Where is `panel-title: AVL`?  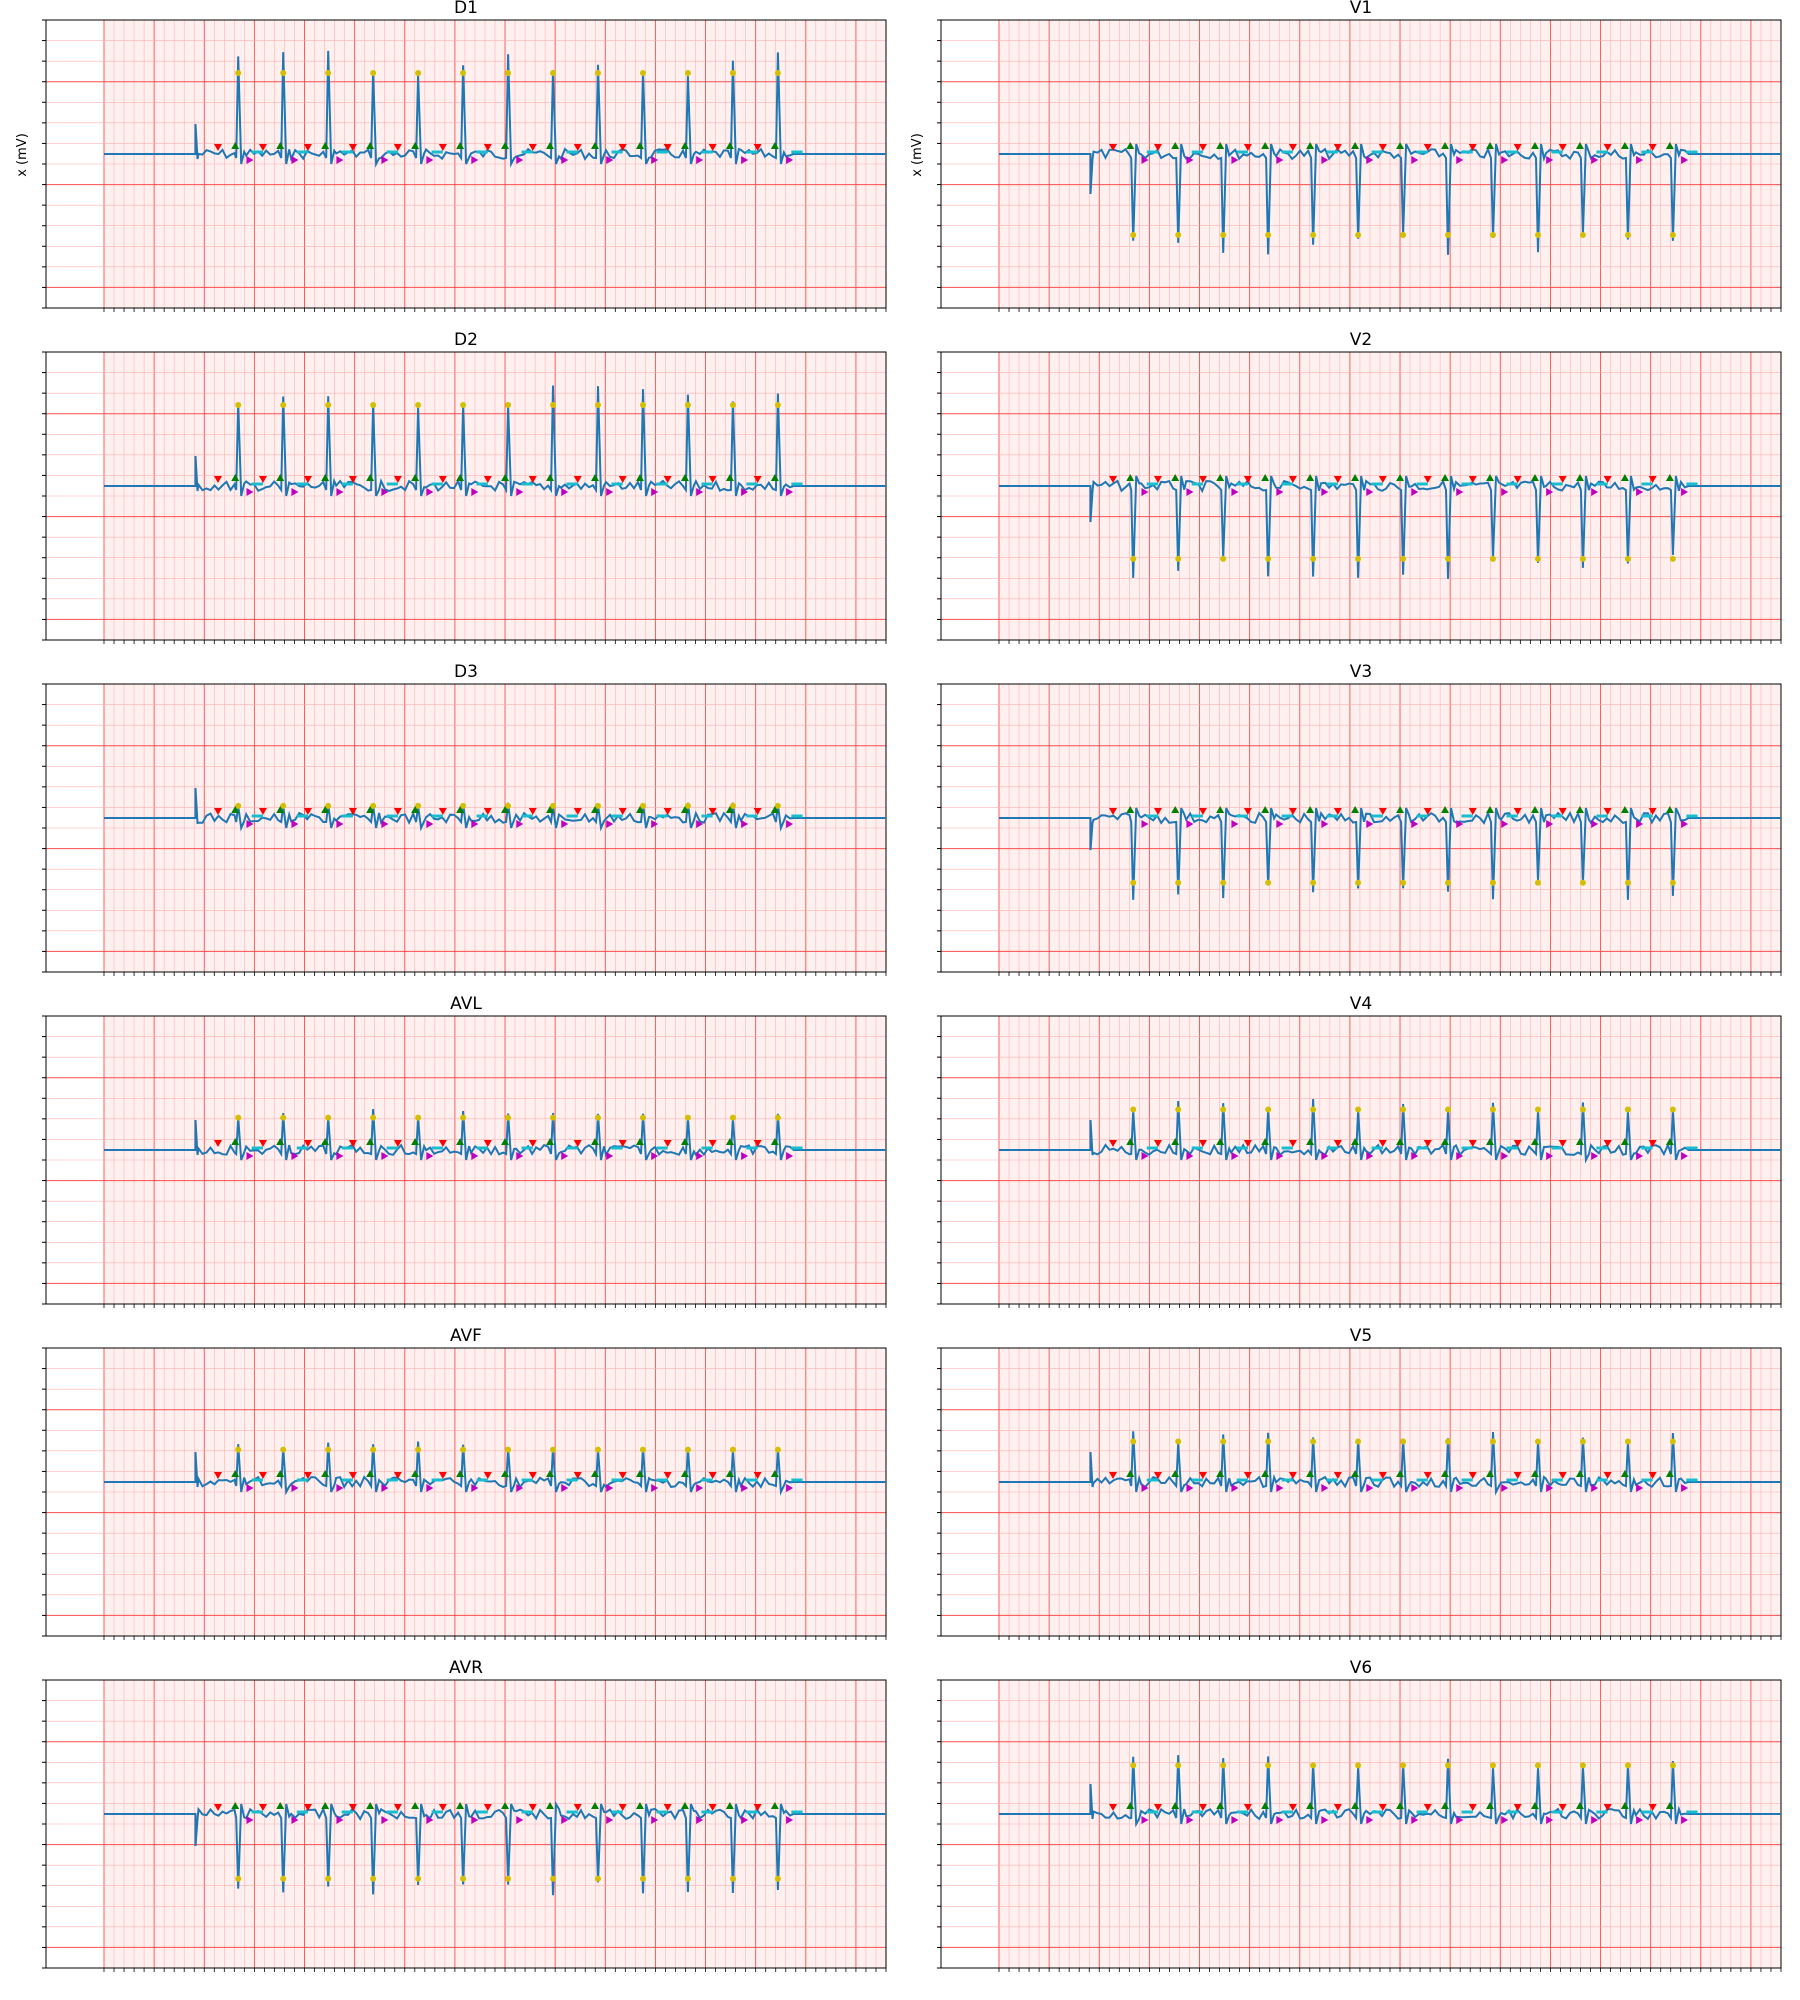
panel-title: AVL is located at coordinates (466, 1004).